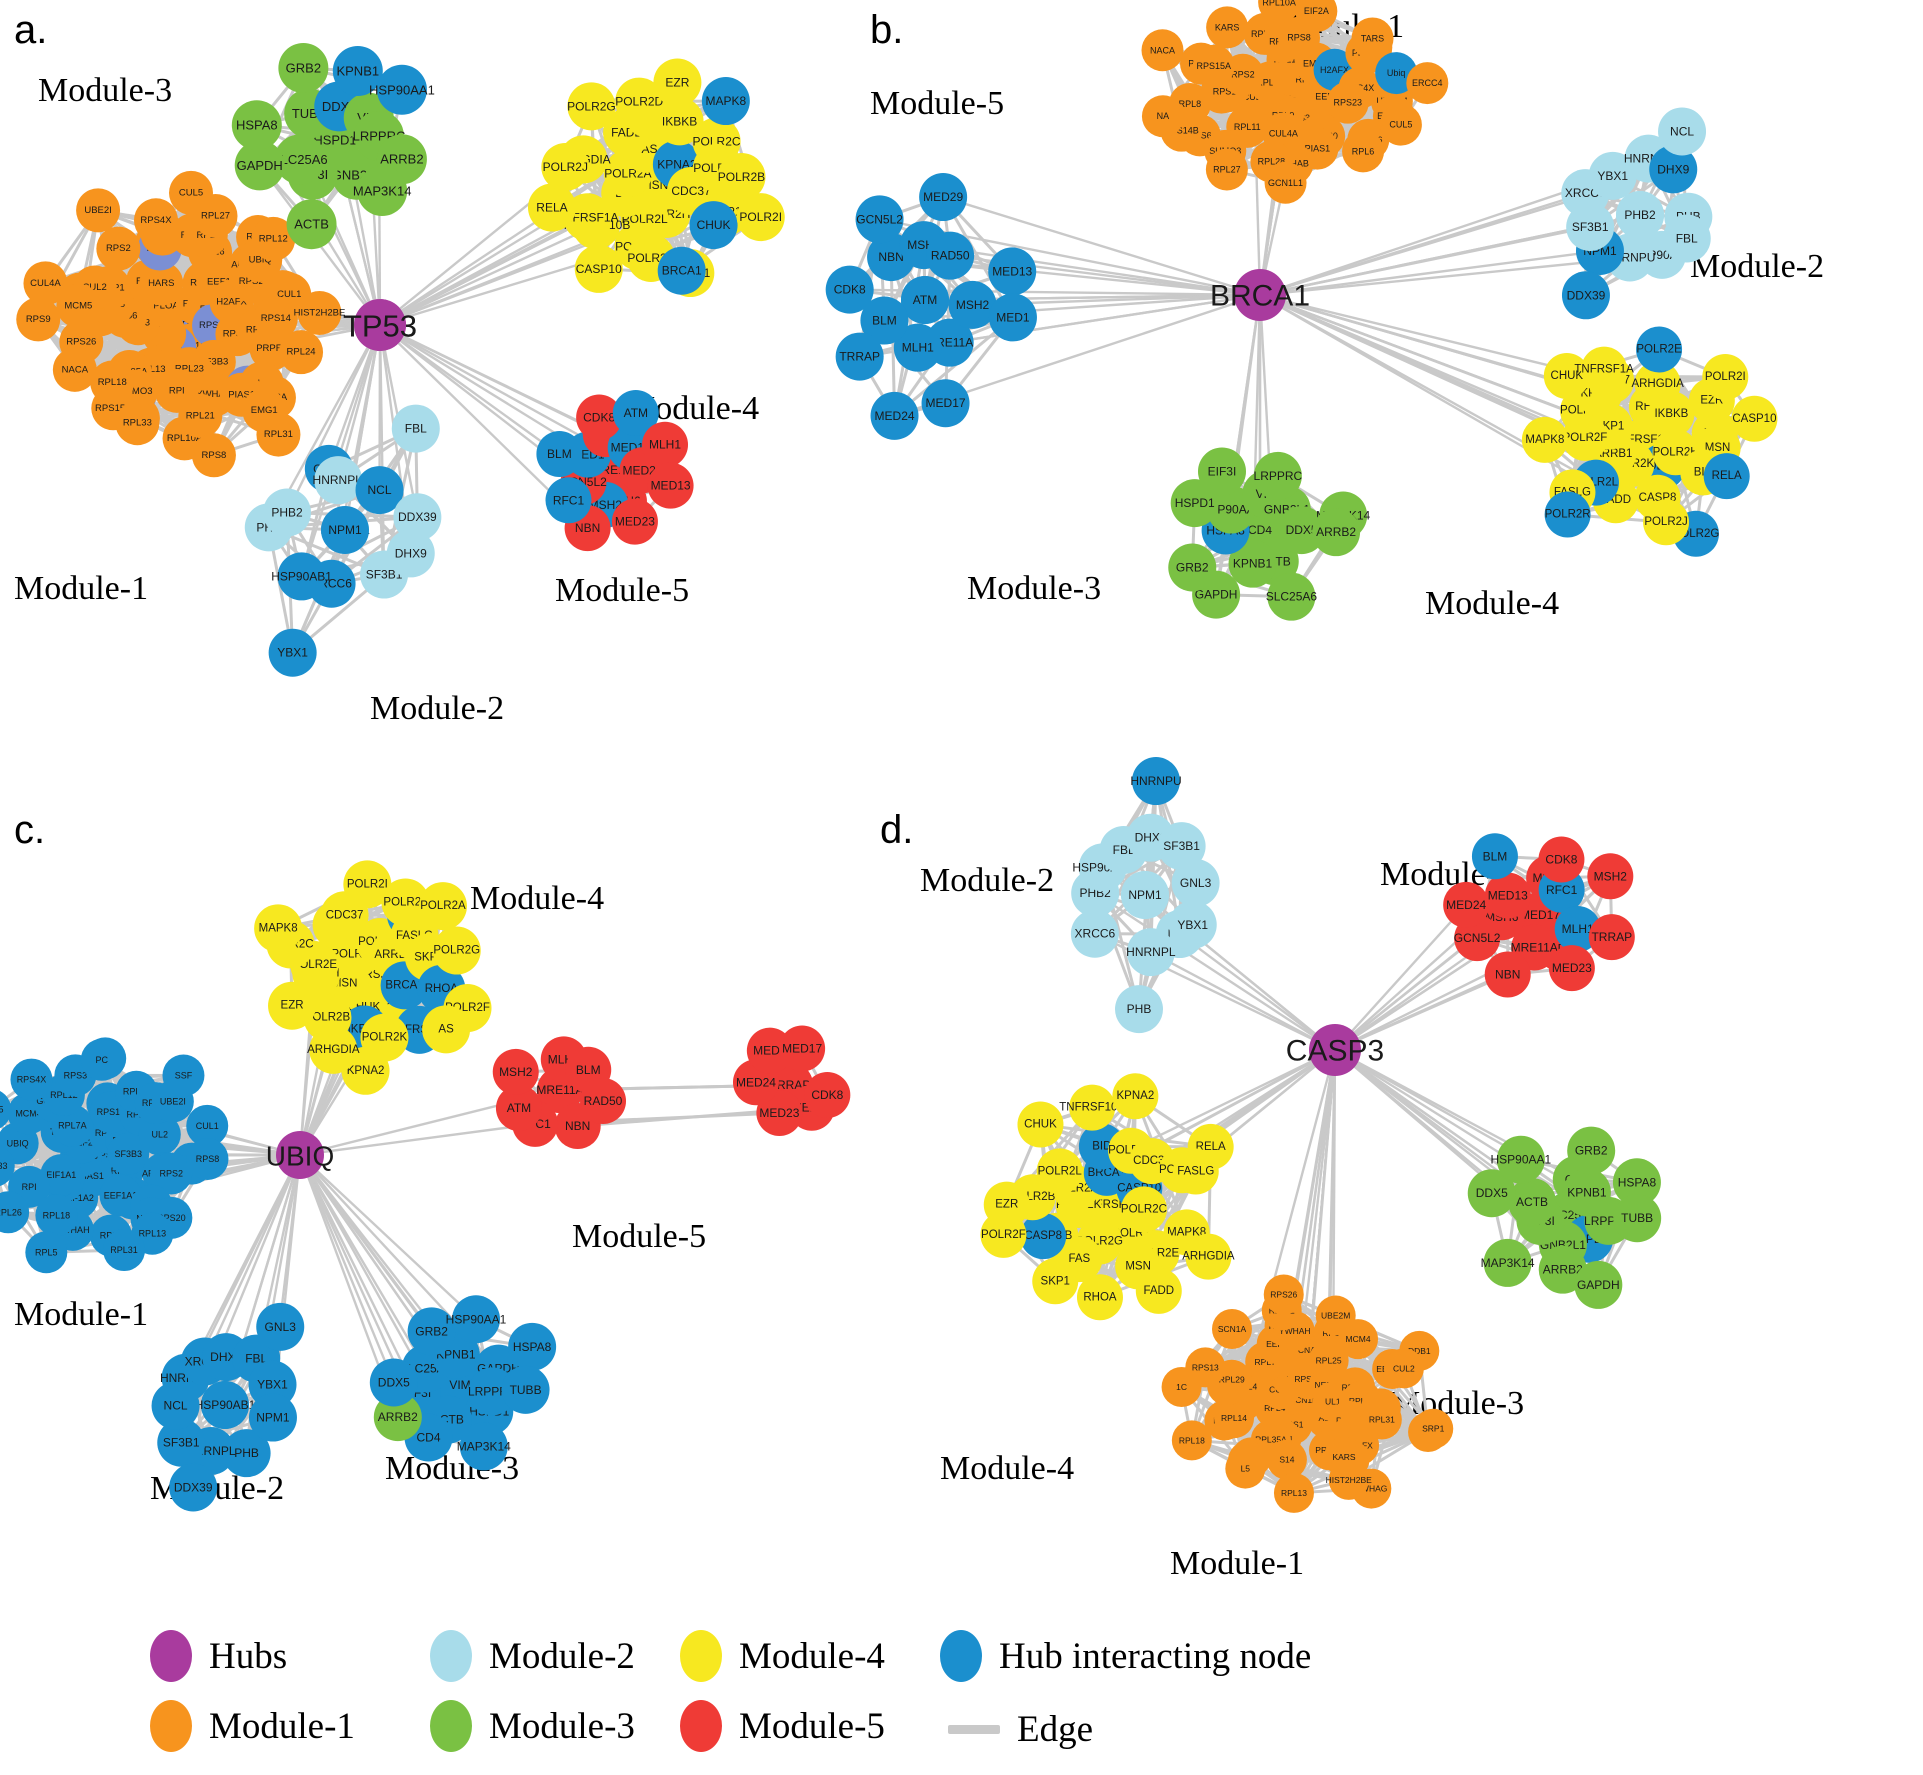 The image size is (1923, 1775). What do you see at coordinates (568, 500) in the screenshot?
I see `network-node: RFC1` at bounding box center [568, 500].